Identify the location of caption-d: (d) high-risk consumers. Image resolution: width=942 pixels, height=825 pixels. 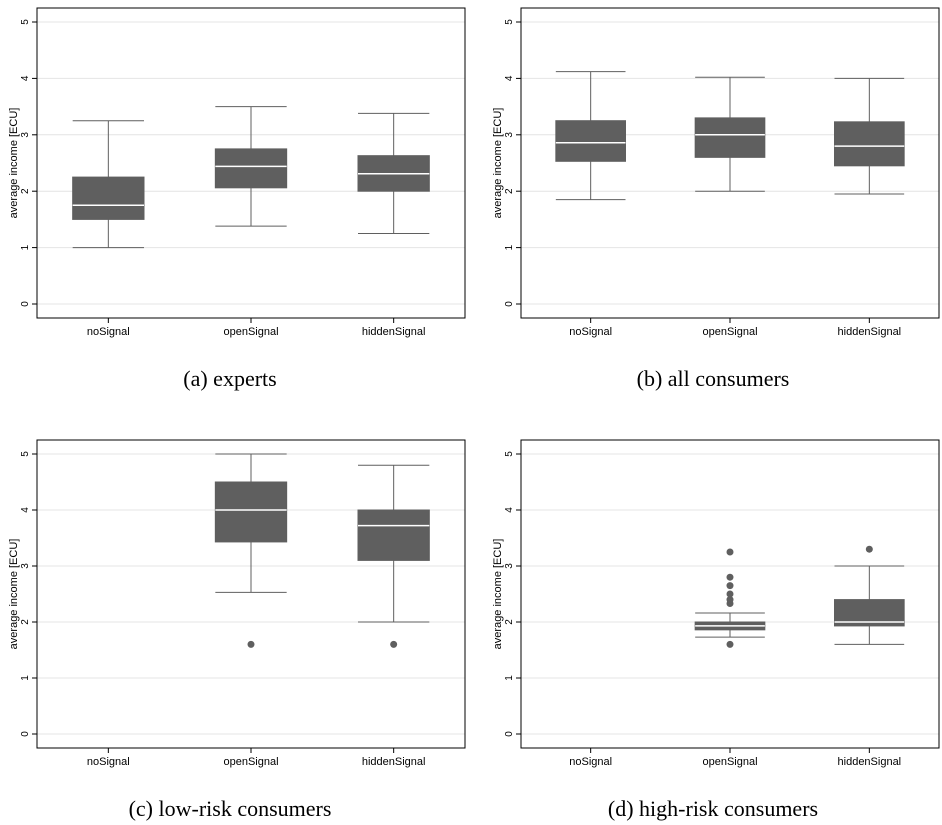
(713, 808).